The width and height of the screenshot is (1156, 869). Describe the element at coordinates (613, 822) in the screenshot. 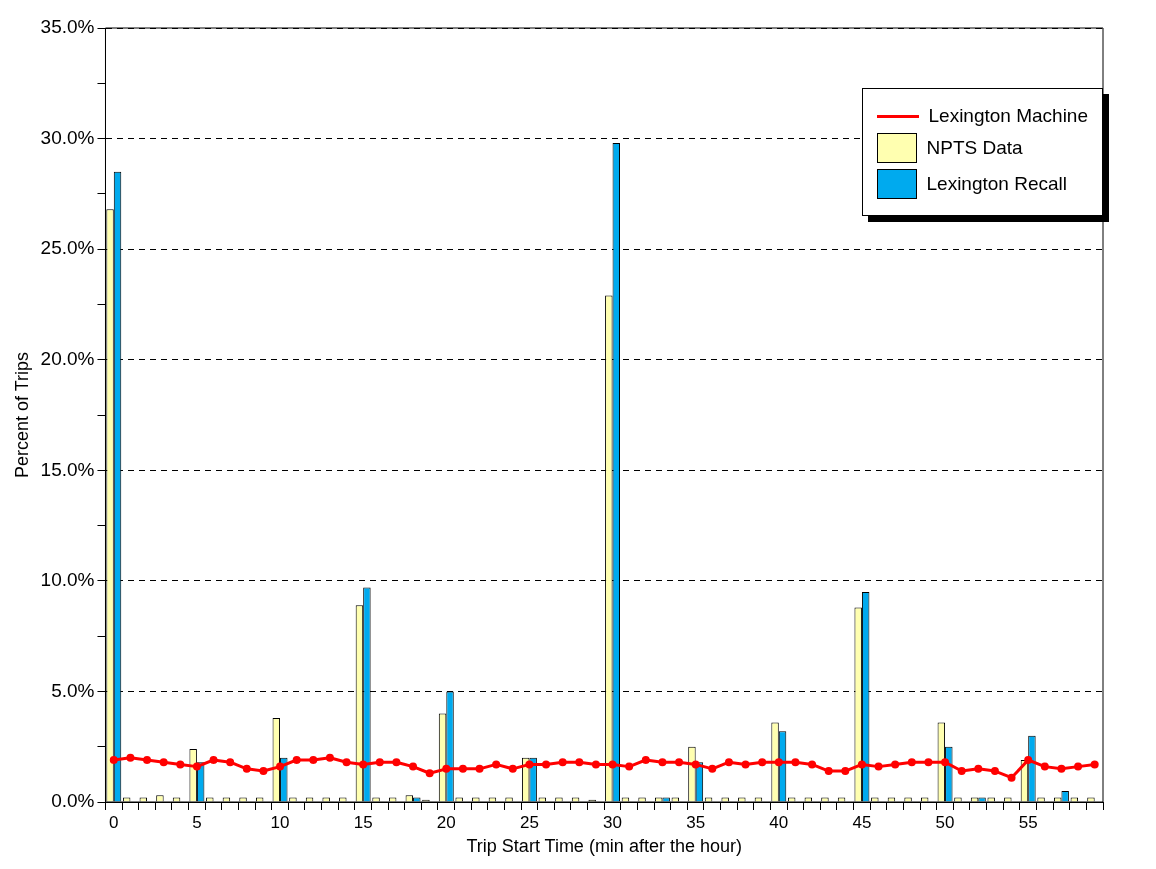

I see `x-tick-label: 30` at that location.